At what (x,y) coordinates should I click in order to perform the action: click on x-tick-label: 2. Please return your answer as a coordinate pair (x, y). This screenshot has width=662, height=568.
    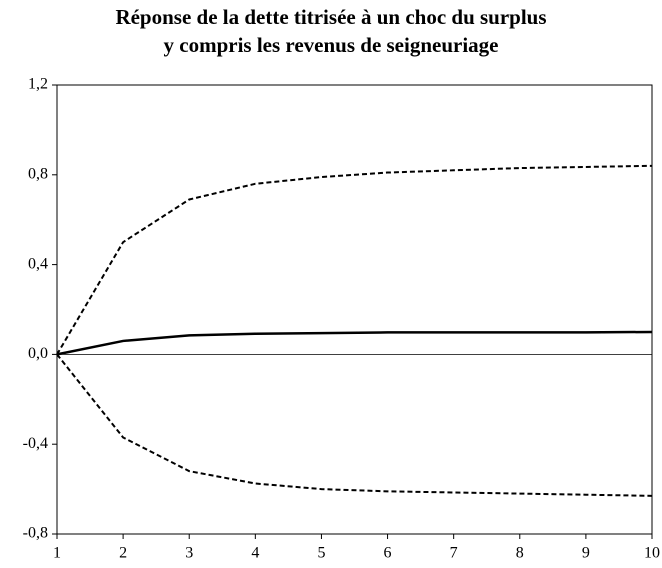
    Looking at the image, I should click on (123, 553).